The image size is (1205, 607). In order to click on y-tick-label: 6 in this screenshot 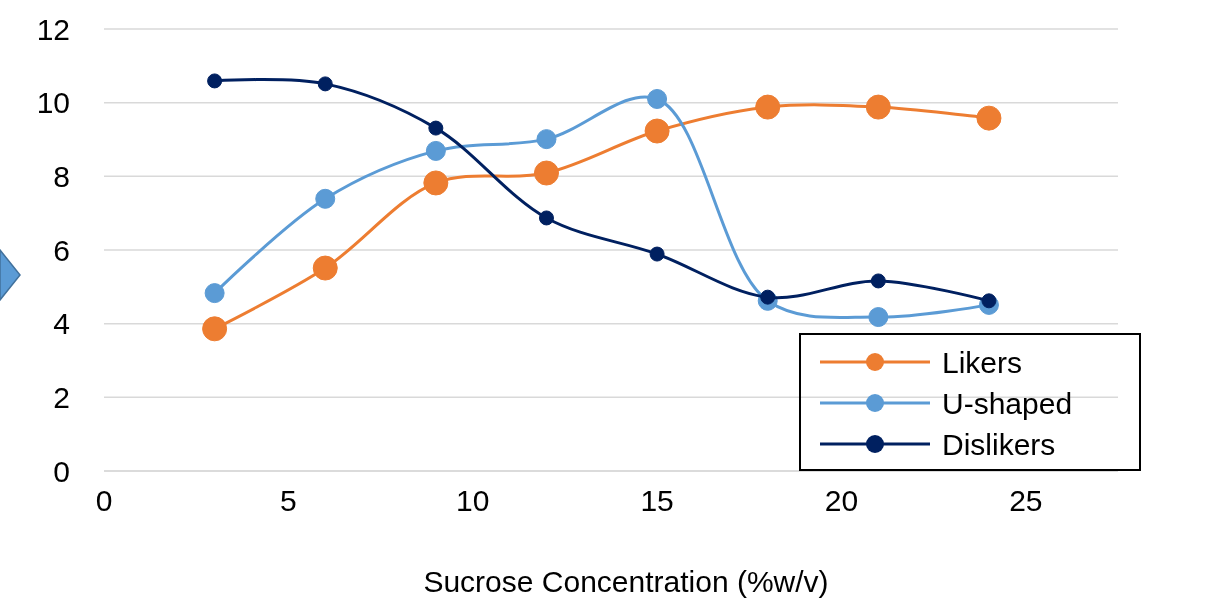, I will do `click(61, 250)`.